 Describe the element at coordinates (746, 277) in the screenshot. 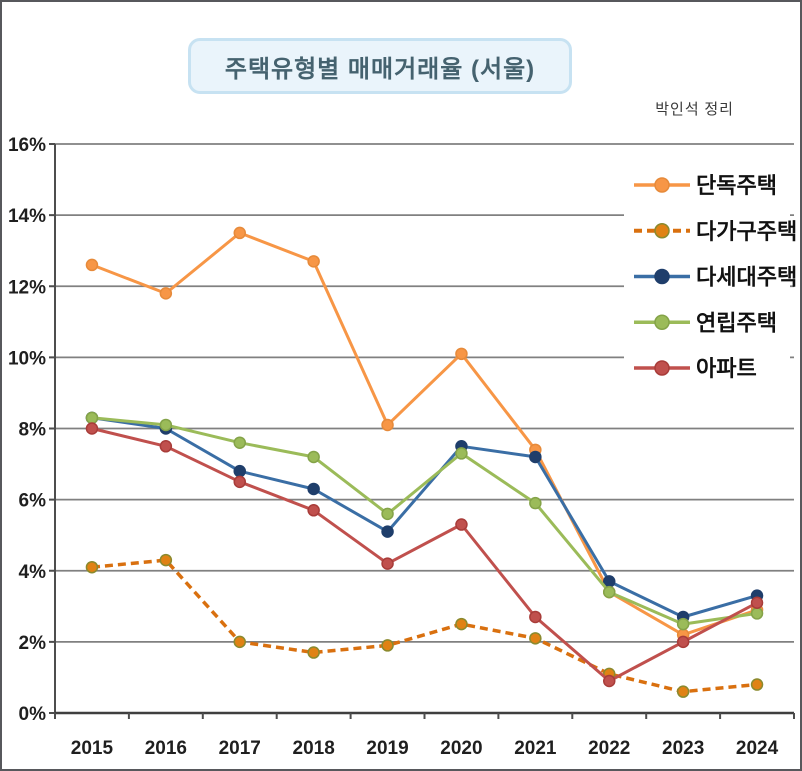

I see `legend-label: 다세대주택` at that location.